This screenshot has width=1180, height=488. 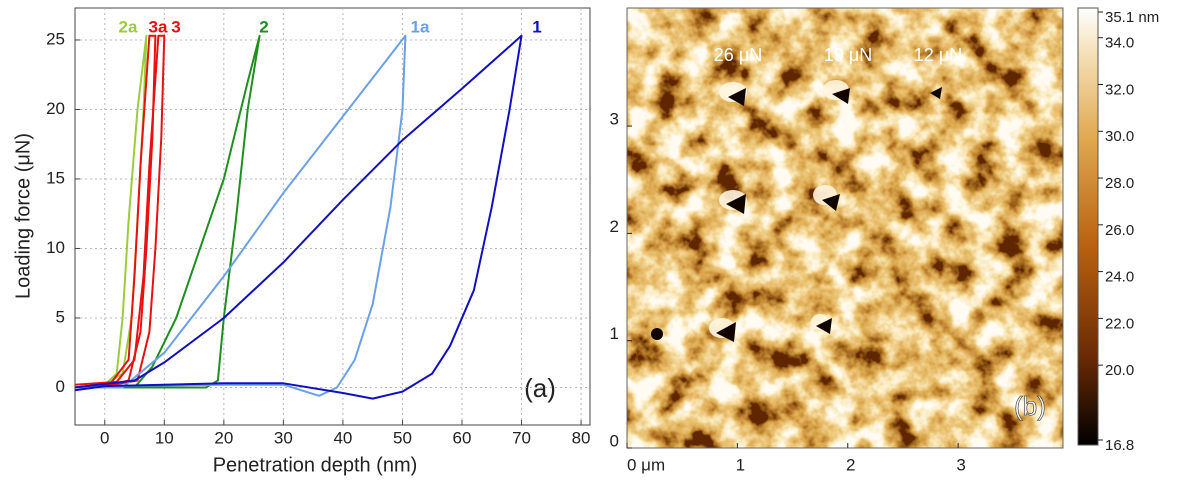 I want to click on x-tick-label: 10, so click(x=164, y=437).